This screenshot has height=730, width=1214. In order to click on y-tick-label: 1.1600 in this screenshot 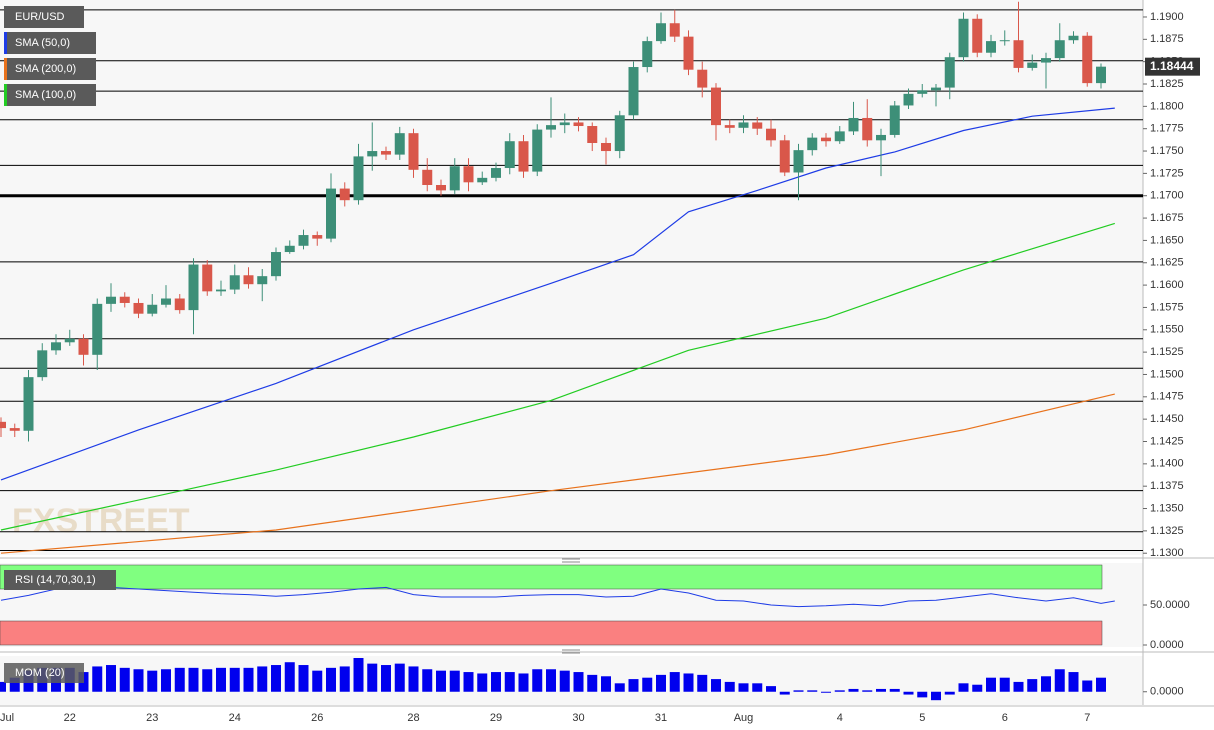, I will do `click(1167, 285)`.